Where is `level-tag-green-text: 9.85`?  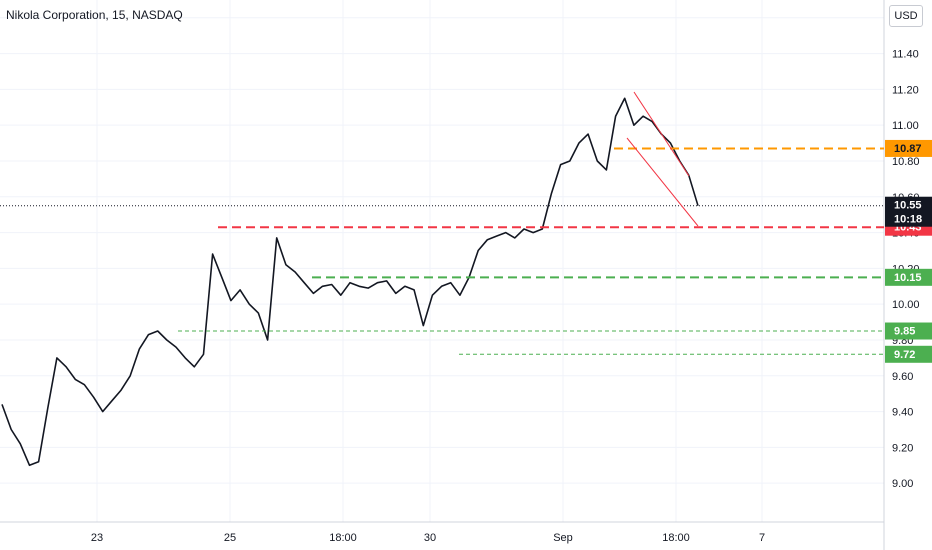 level-tag-green-text: 9.85 is located at coordinates (904, 332).